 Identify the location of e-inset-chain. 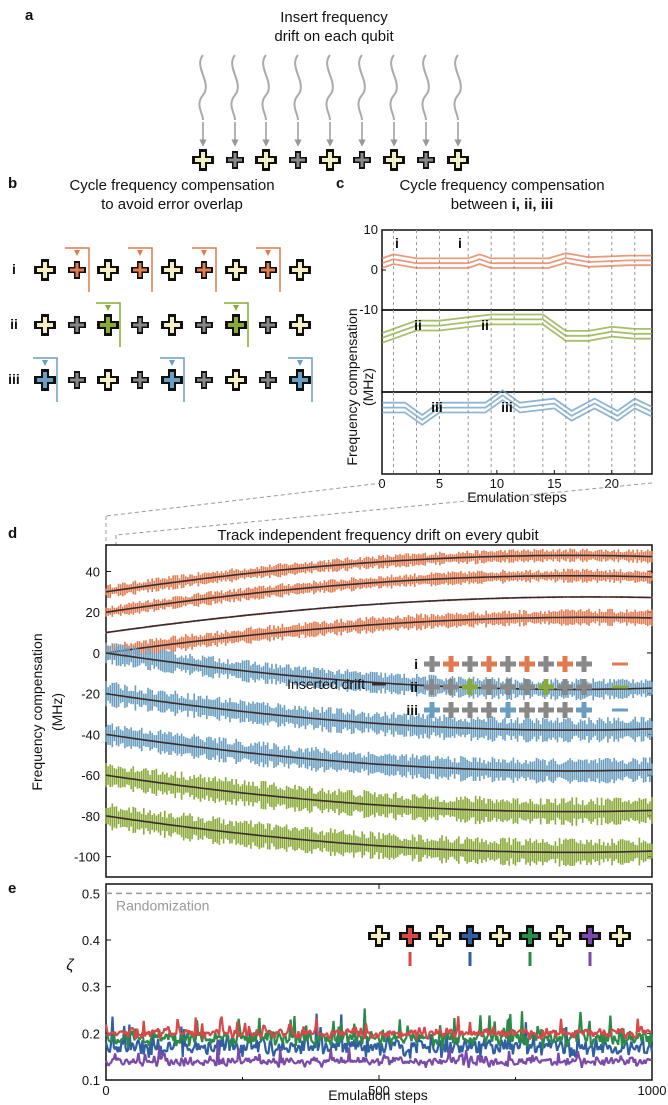
(499, 945).